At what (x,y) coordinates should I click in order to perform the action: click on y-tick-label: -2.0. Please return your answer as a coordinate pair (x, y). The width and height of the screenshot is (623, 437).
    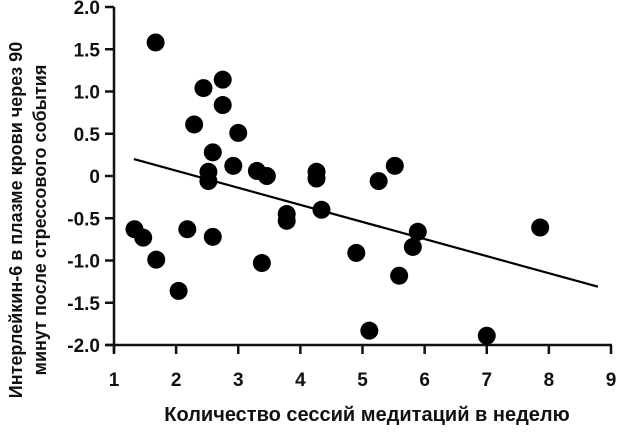
    Looking at the image, I should click on (83, 346).